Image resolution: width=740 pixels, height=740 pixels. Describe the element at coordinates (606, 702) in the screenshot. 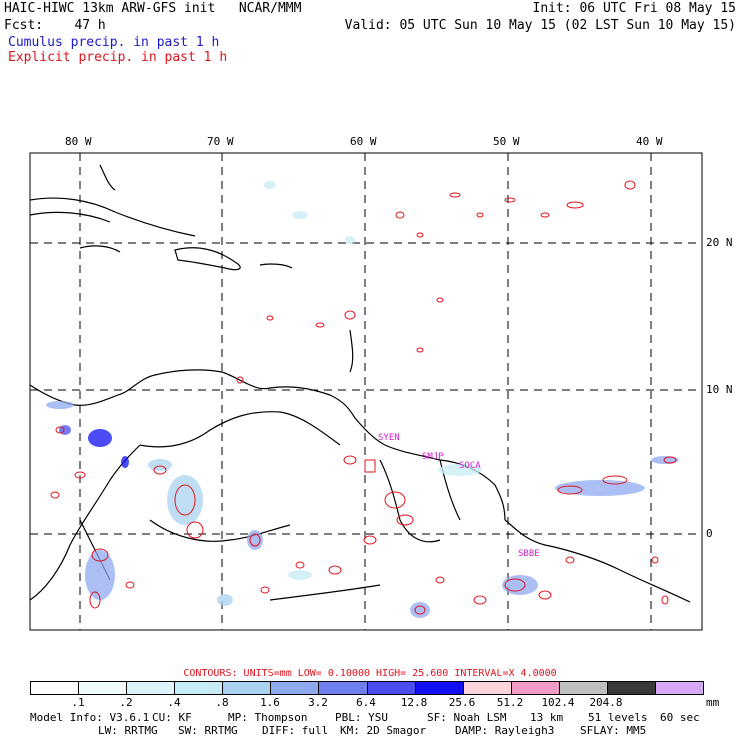

I see `scale-label: 204.8` at that location.